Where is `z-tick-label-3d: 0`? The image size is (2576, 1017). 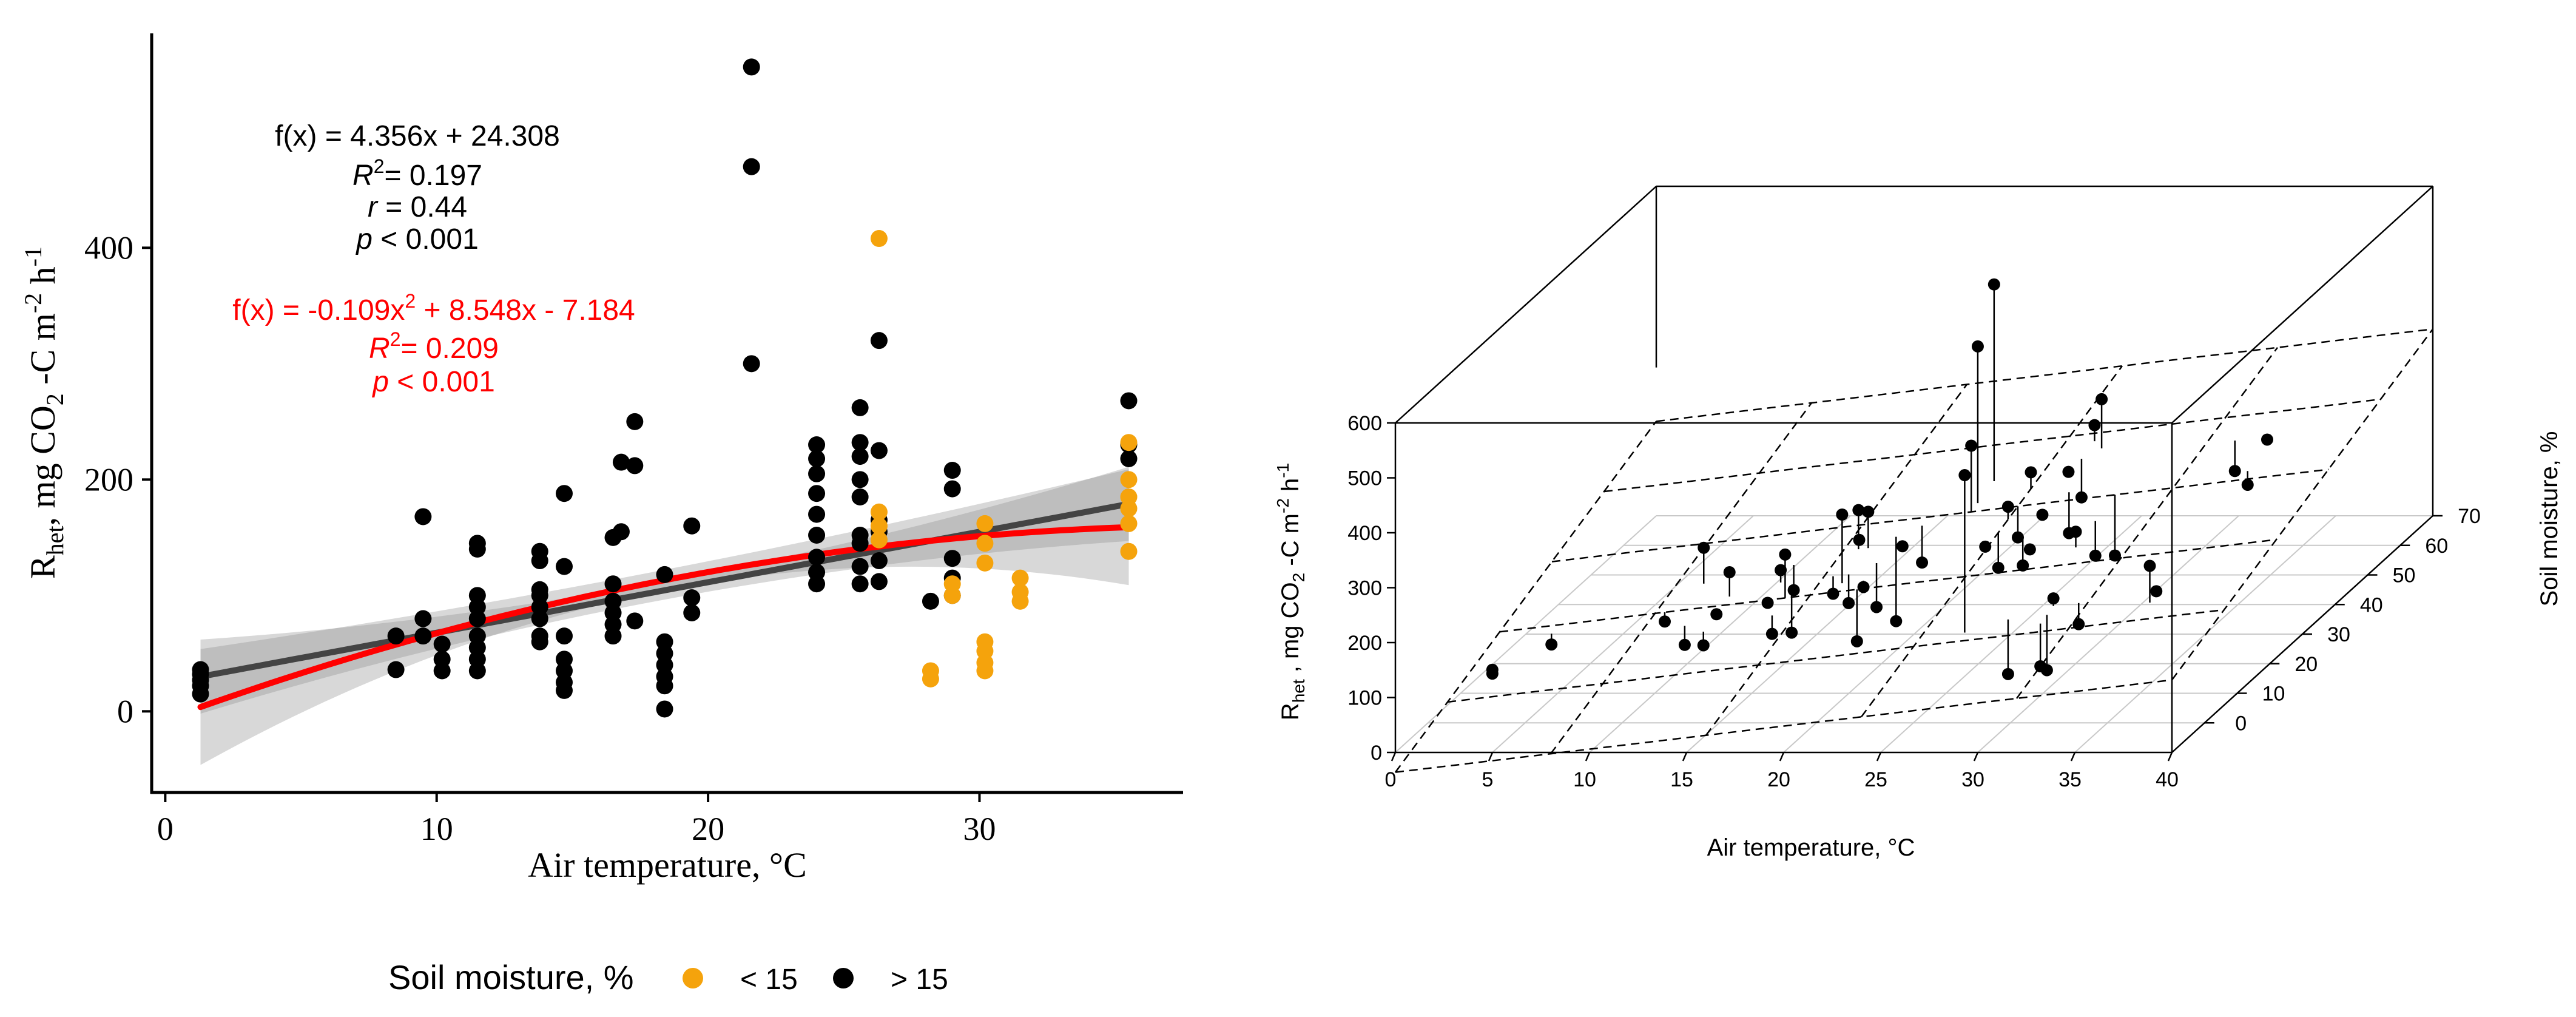
z-tick-label-3d: 0 is located at coordinates (1377, 753).